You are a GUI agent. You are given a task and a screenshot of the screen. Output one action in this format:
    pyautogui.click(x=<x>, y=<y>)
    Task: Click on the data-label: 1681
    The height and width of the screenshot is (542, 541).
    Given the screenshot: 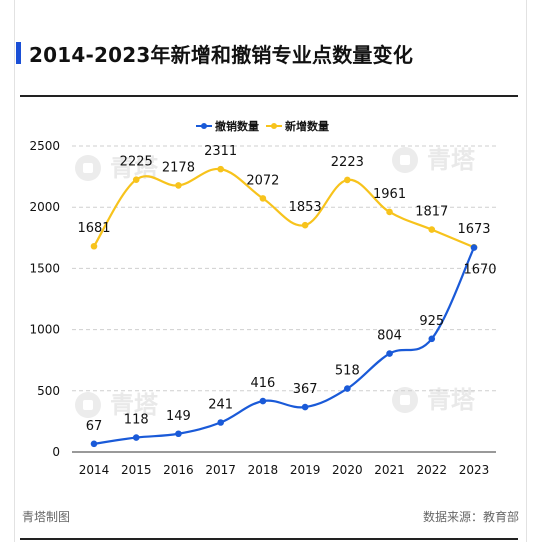 What is the action you would take?
    pyautogui.click(x=93, y=228)
    